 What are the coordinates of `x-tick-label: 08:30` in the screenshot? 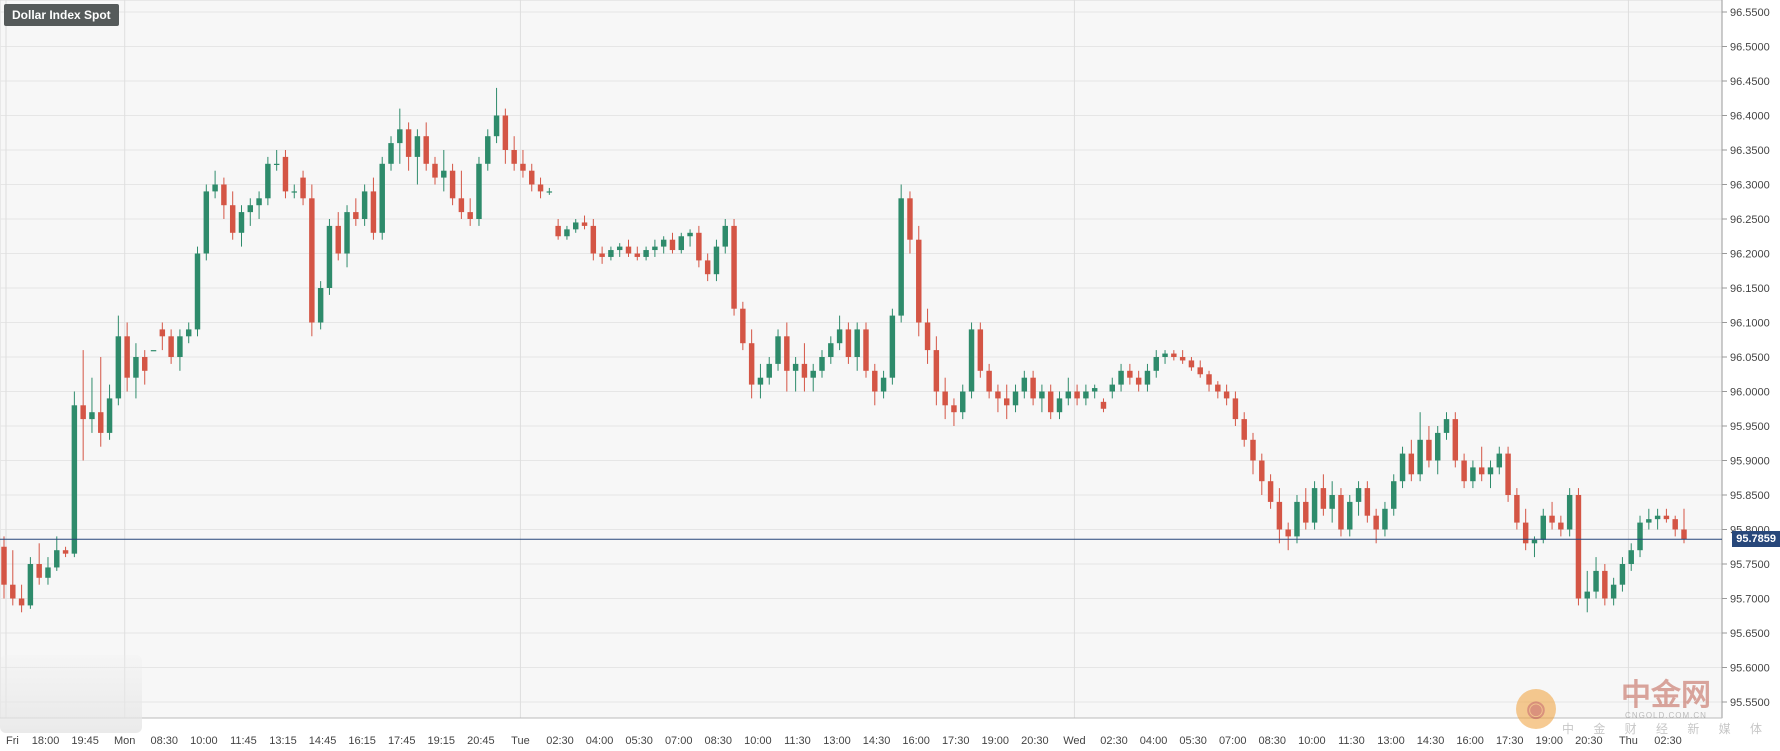 It's located at (165, 741).